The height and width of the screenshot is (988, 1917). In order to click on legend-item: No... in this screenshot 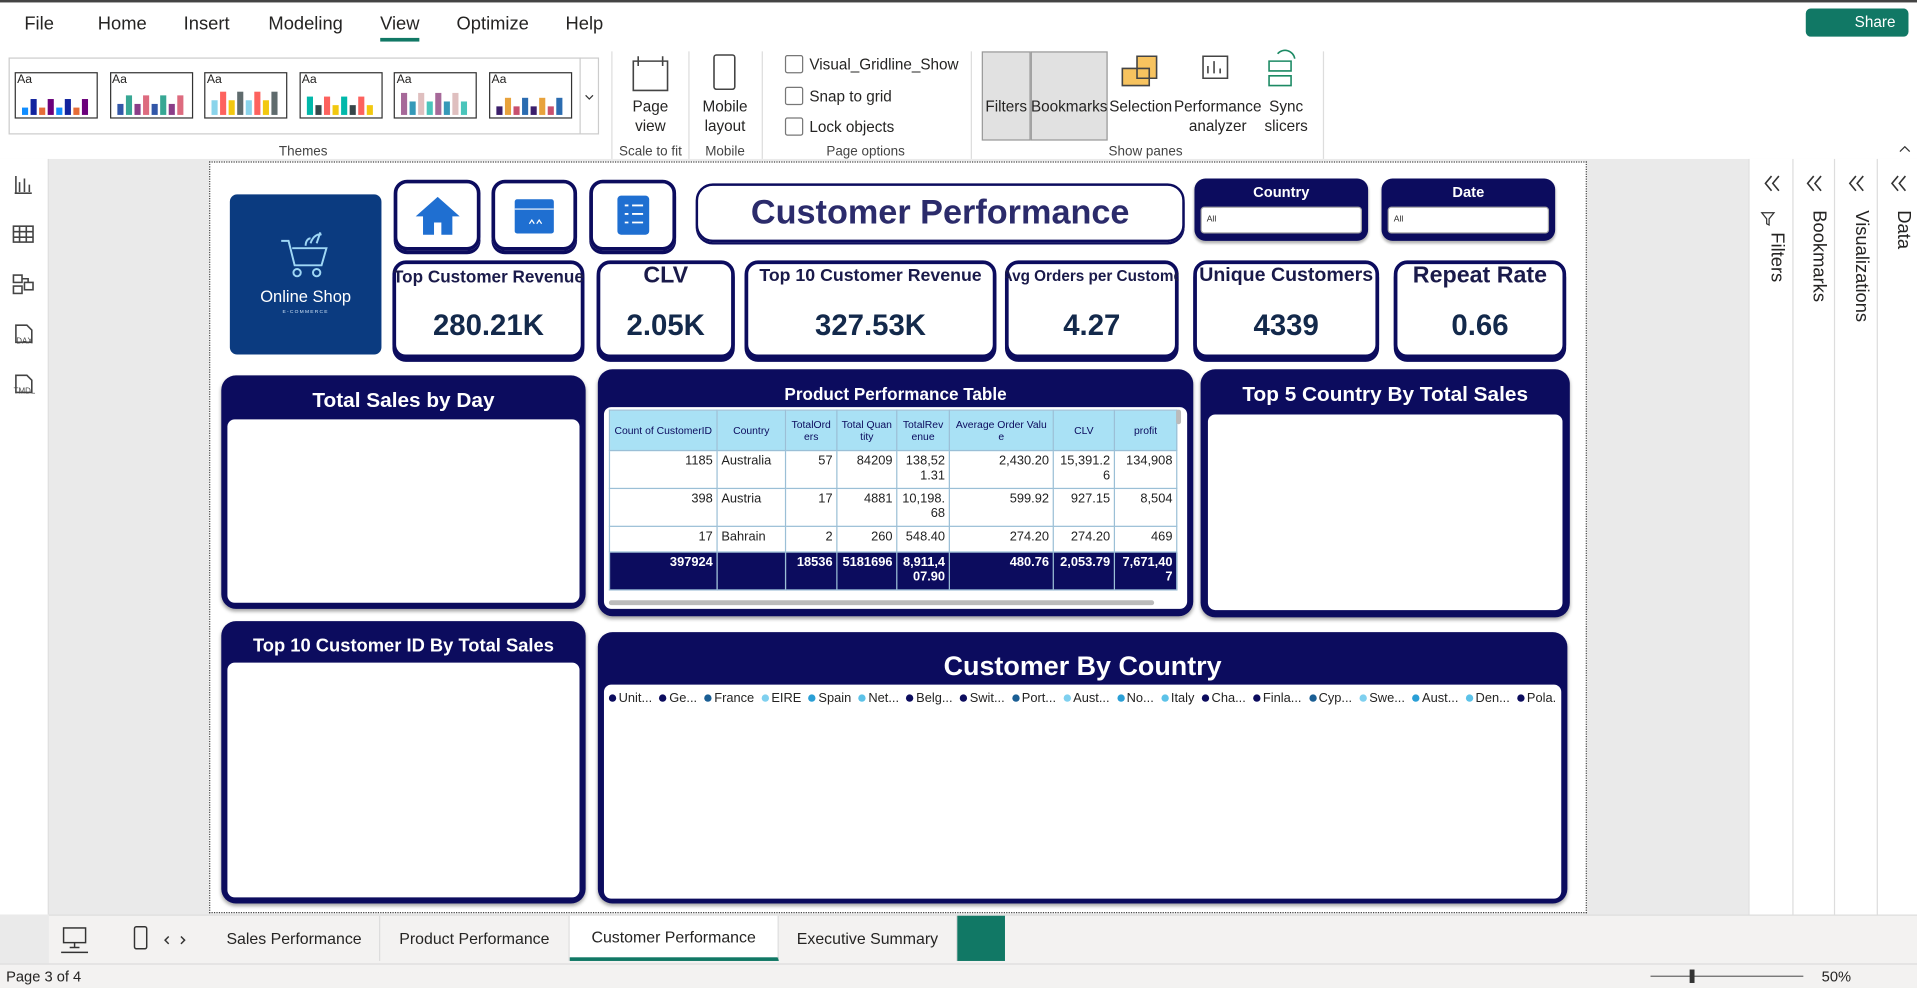, I will do `click(1135, 698)`.